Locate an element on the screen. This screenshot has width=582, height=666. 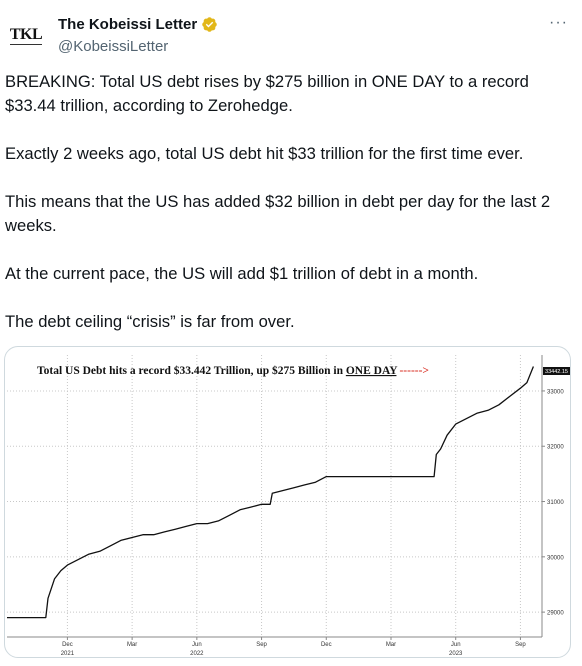
avatar: TKL is located at coordinates (26, 36).